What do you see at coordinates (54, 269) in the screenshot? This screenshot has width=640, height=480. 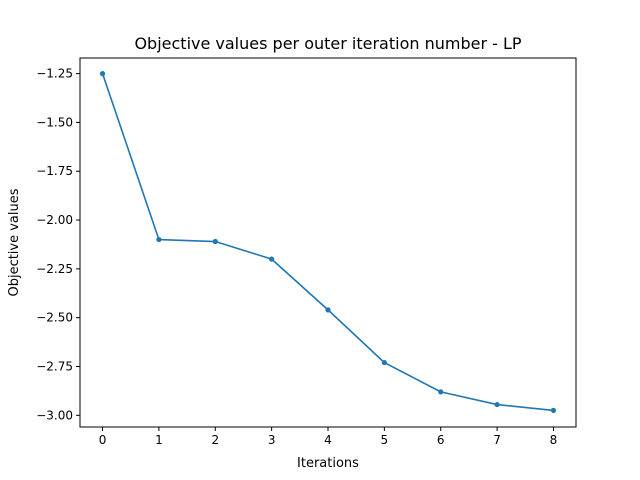 I see `y-tick-label: −2.25` at bounding box center [54, 269].